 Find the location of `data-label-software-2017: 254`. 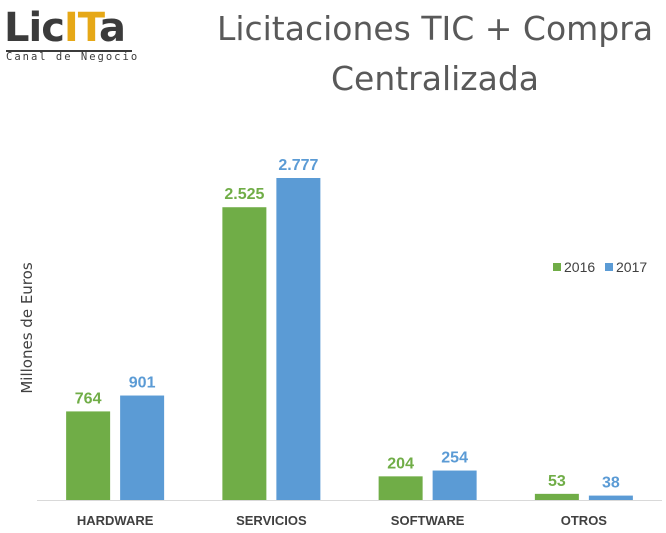

data-label-software-2017: 254 is located at coordinates (454, 458).